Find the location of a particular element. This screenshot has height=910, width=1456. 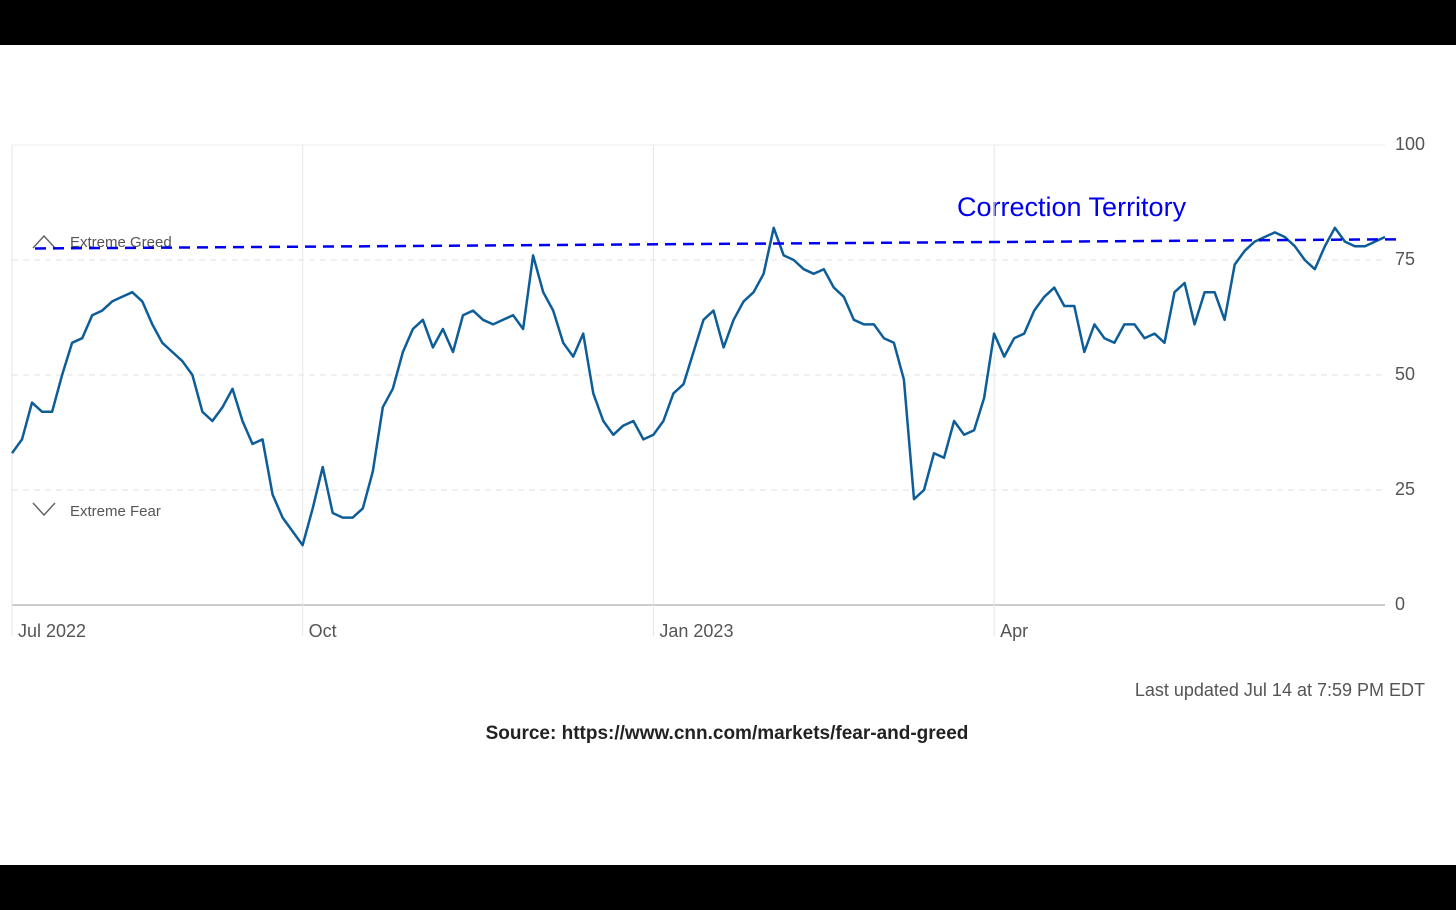

greed-label: Extreme Greed is located at coordinates (121, 242).